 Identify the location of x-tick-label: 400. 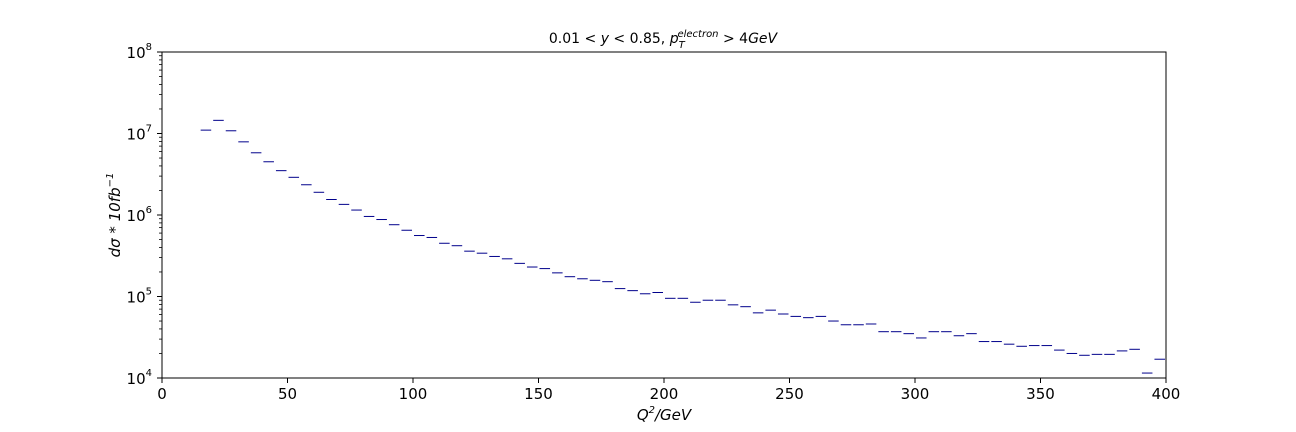
(1166, 394).